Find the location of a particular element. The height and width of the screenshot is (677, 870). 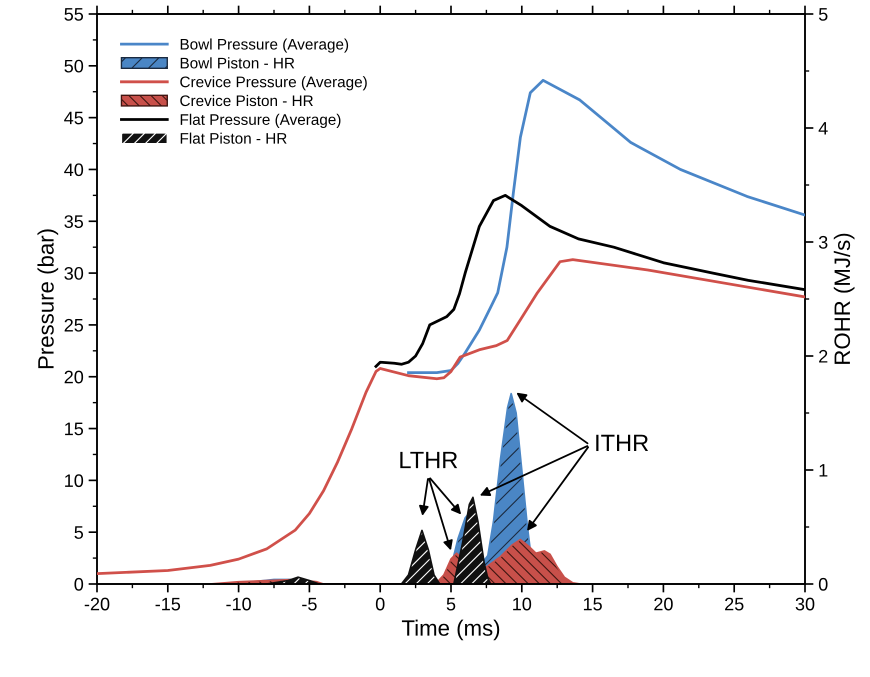

annotation: LTHR is located at coordinates (429, 460).